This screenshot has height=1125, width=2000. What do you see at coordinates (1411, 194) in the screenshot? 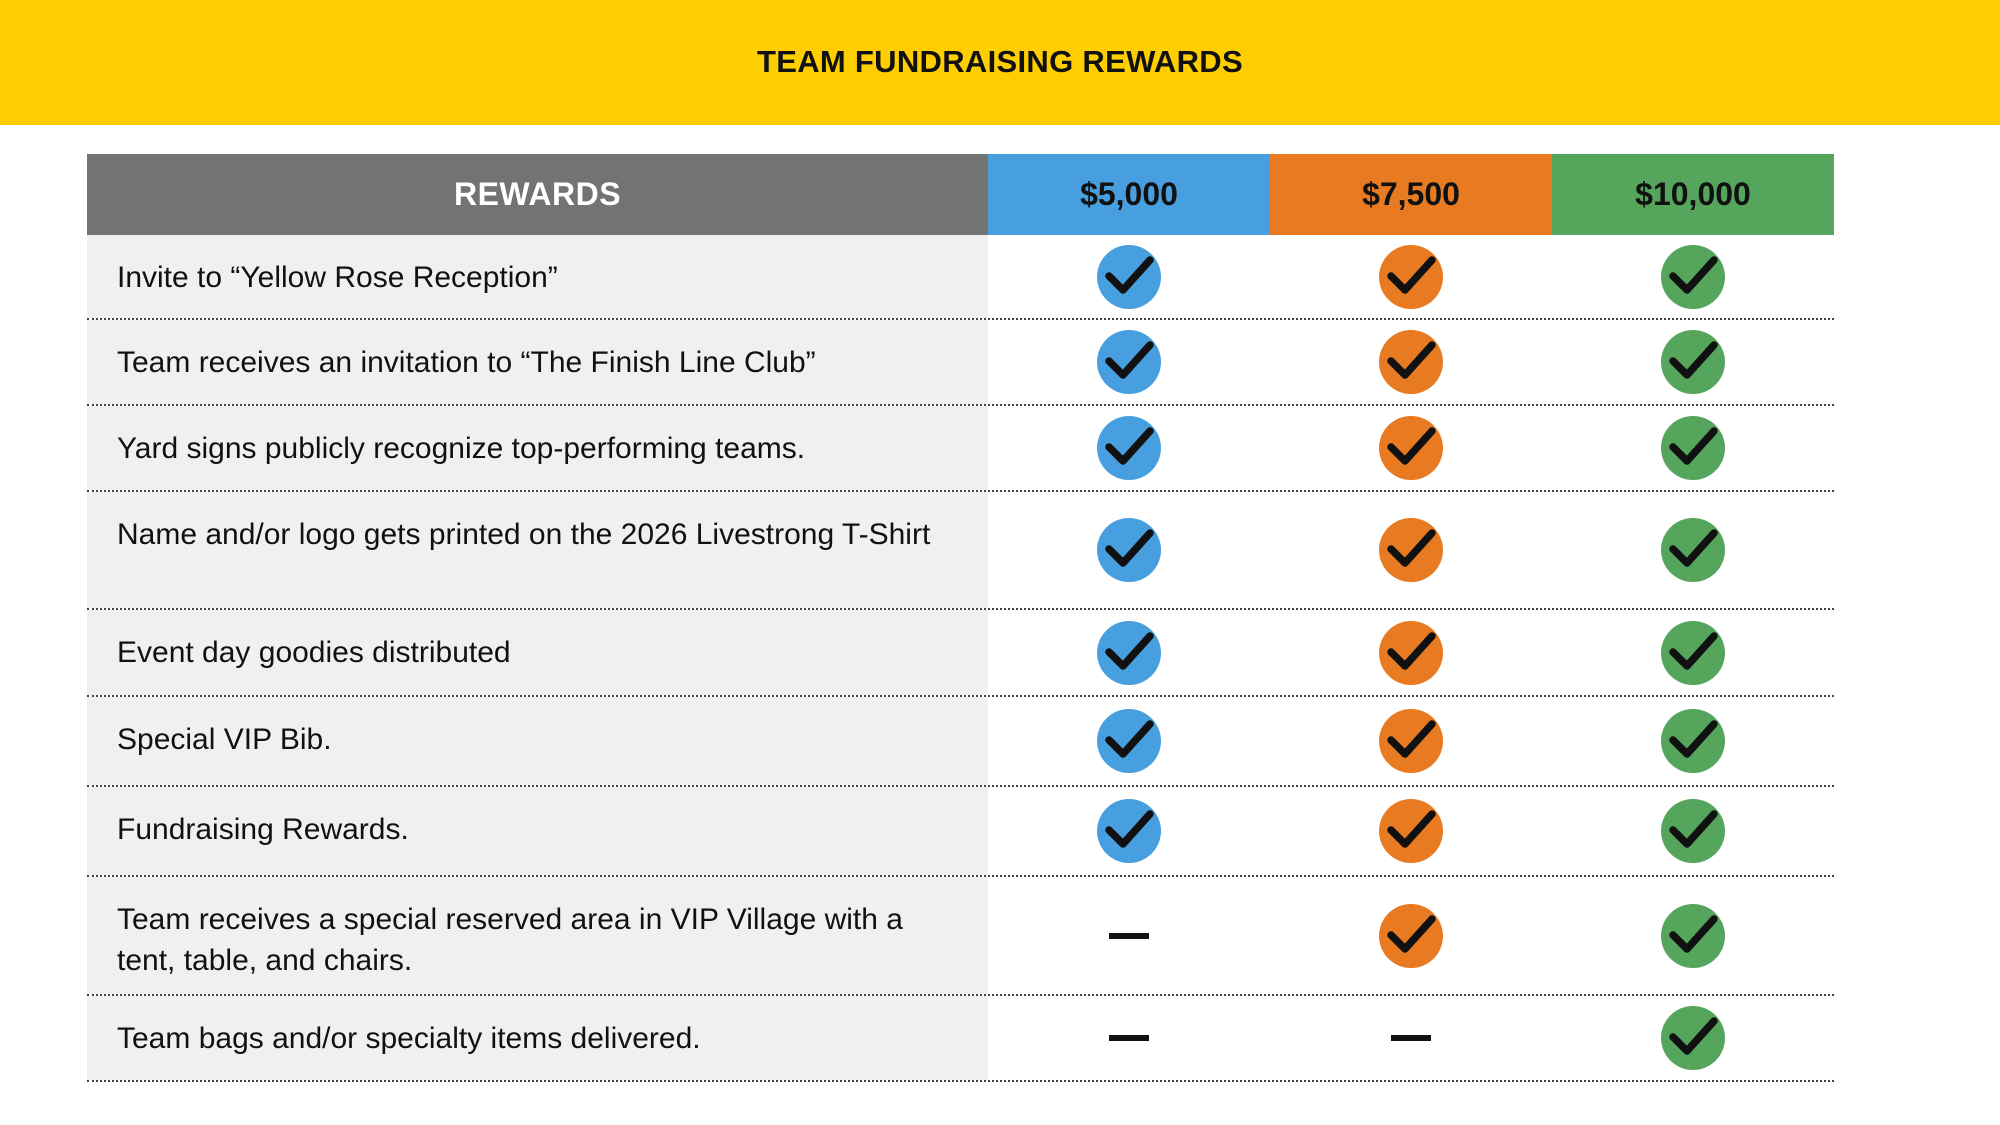
I see `column-header-tier-7500: $7,500` at bounding box center [1411, 194].